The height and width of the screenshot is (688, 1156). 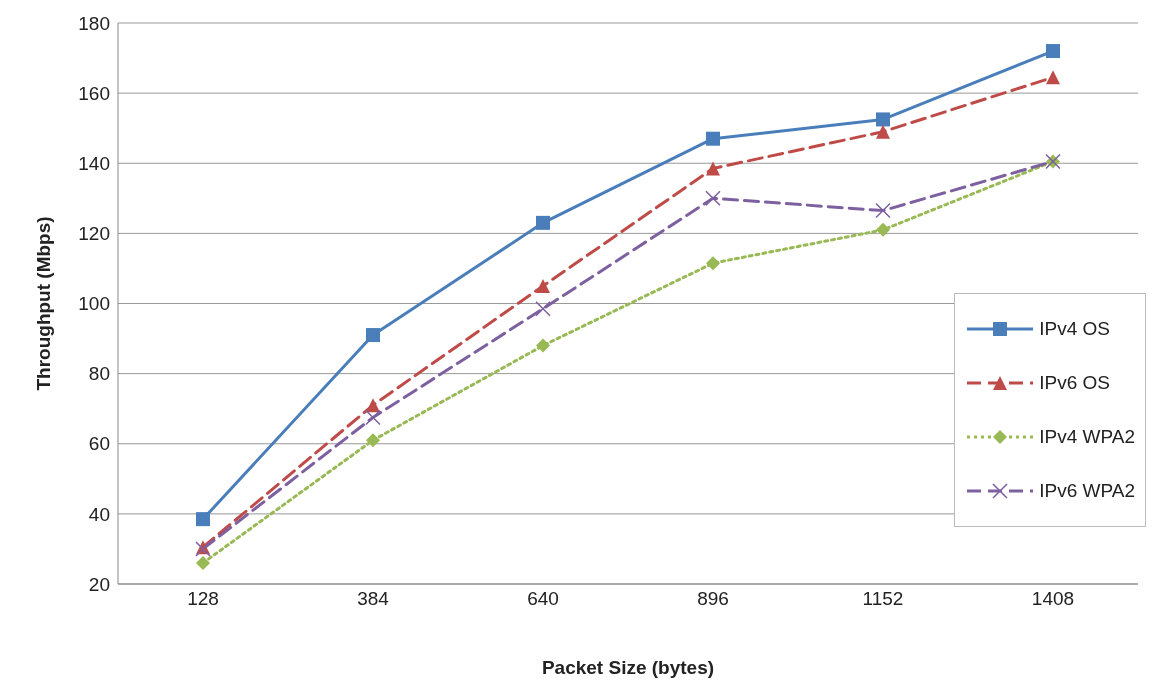 What do you see at coordinates (94, 163) in the screenshot?
I see `y-tick-label: 140` at bounding box center [94, 163].